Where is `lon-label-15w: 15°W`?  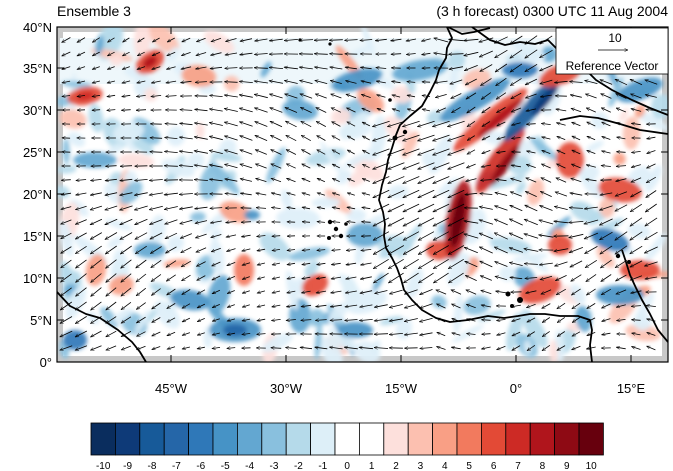 lon-label-15w: 15°W is located at coordinates (401, 388).